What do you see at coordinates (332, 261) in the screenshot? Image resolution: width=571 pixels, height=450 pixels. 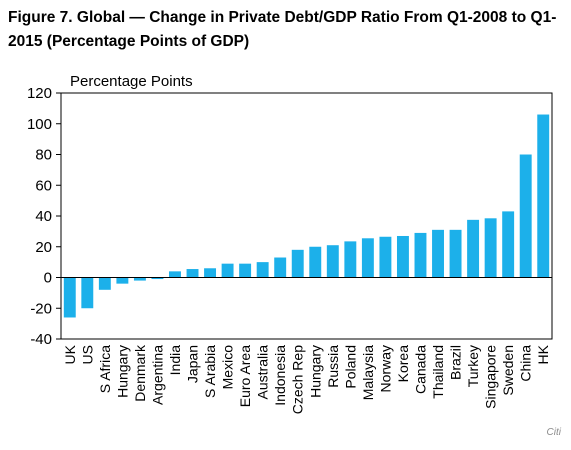 I see `bar-russia` at bounding box center [332, 261].